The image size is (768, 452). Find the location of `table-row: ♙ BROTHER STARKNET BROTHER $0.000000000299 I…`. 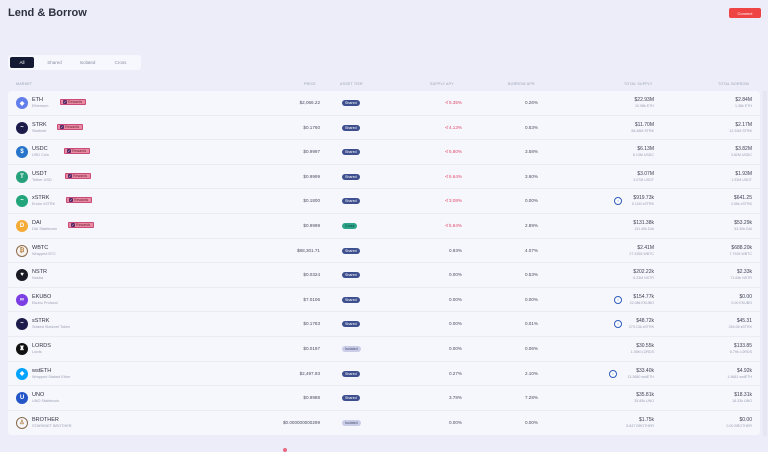

table-row: ♙ BROTHER STARKNET BROTHER $0.000000000299 I… is located at coordinates (384, 423).